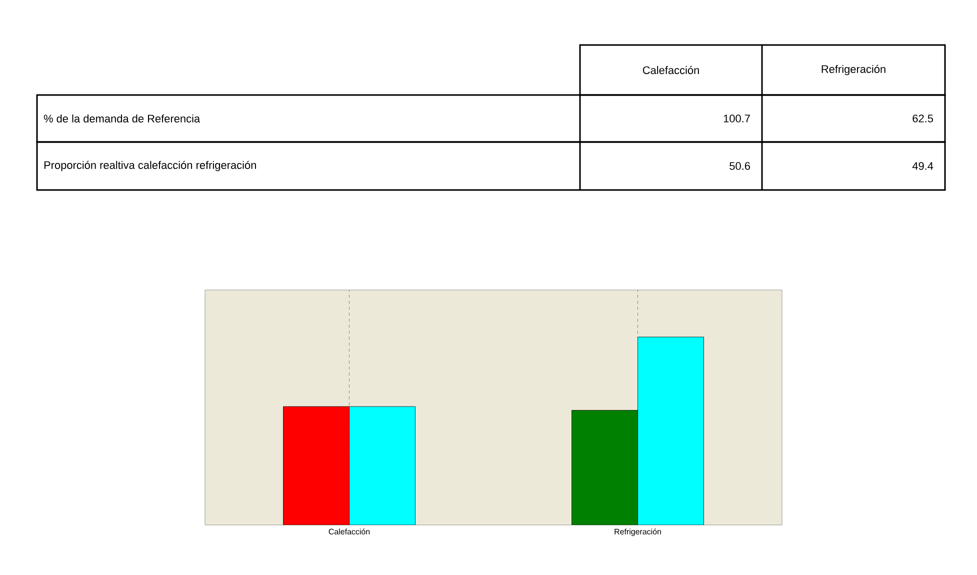  I want to click on text: 50.6, so click(740, 166).